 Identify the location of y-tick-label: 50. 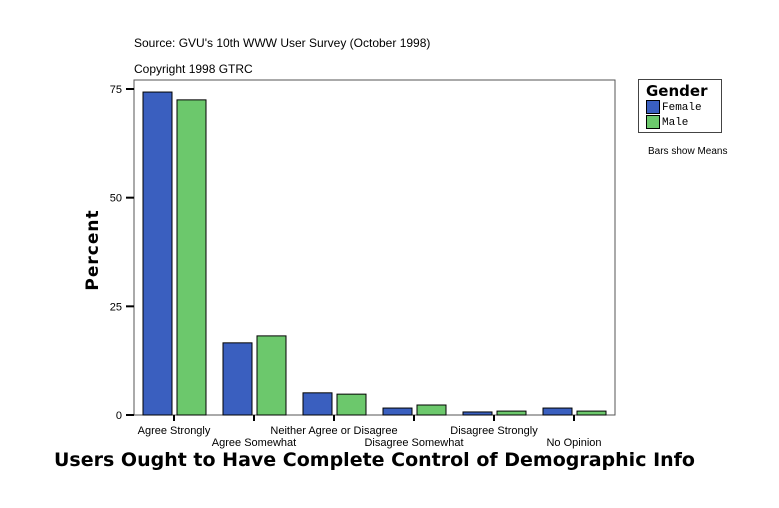
(116, 199).